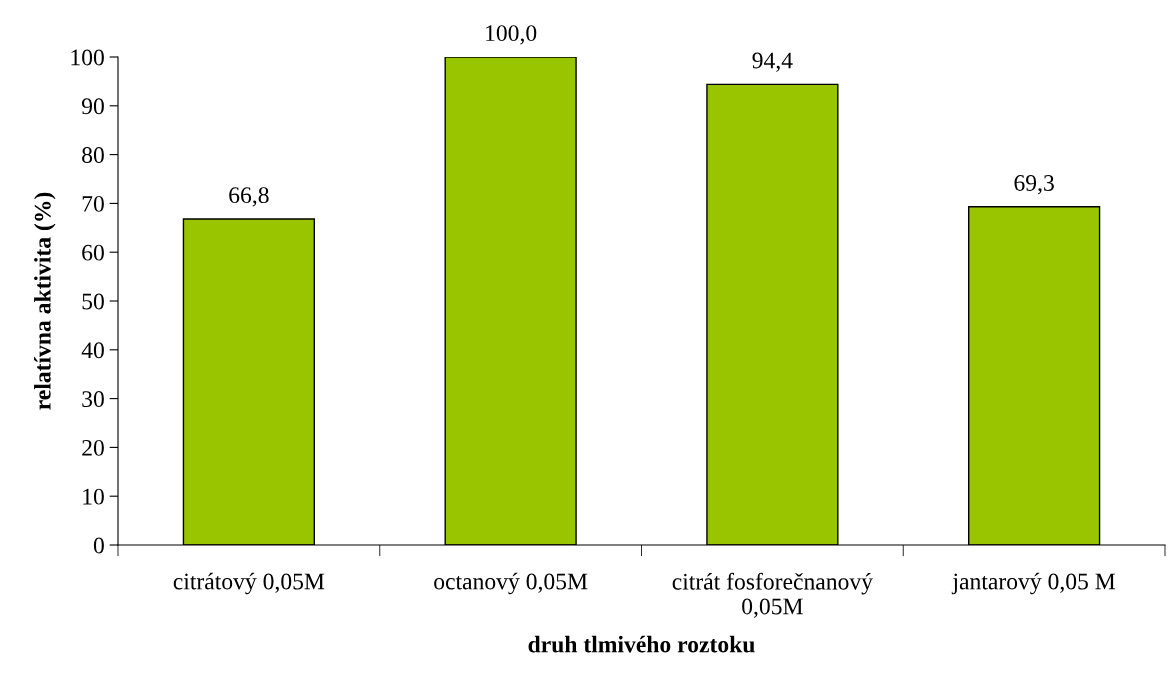 The width and height of the screenshot is (1168, 689). I want to click on y-tick-label: 30, so click(93, 399).